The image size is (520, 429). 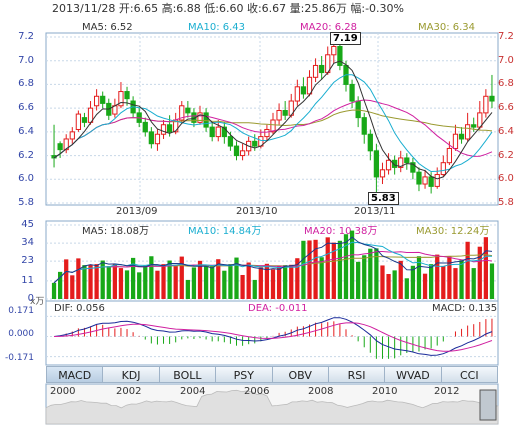 I want to click on tab-rsi: RSI, so click(x=357, y=374).